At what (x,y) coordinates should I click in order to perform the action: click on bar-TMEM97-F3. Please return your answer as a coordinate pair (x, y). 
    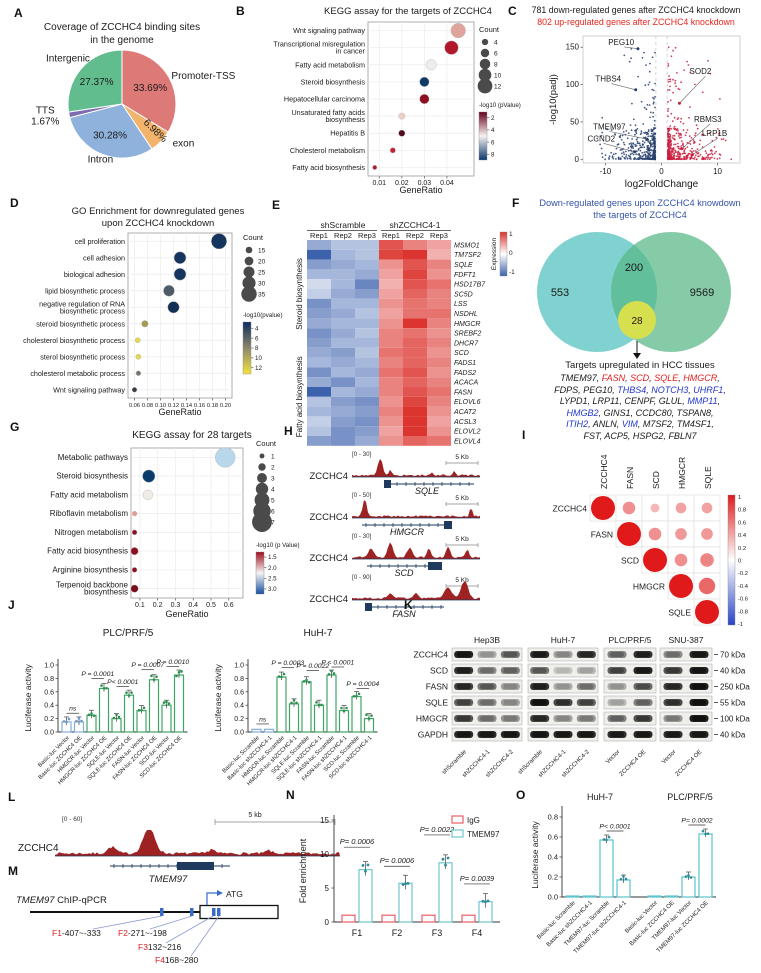
    Looking at the image, I should click on (445, 892).